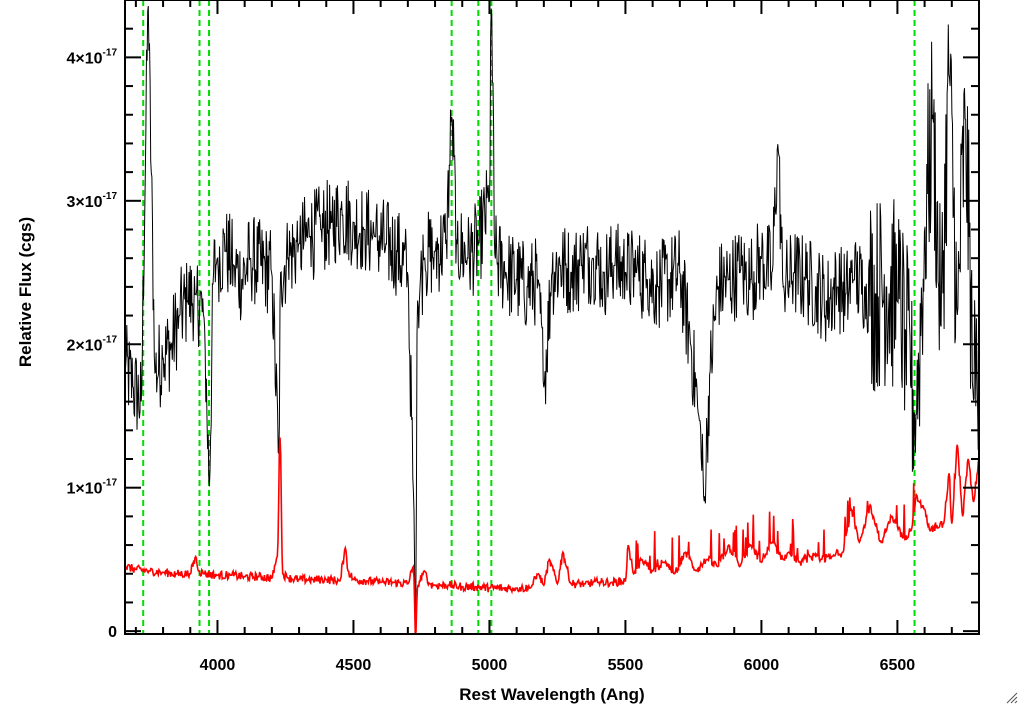  What do you see at coordinates (551, 694) in the screenshot?
I see `x-axis-label: Rest Wavelength (Ang)` at bounding box center [551, 694].